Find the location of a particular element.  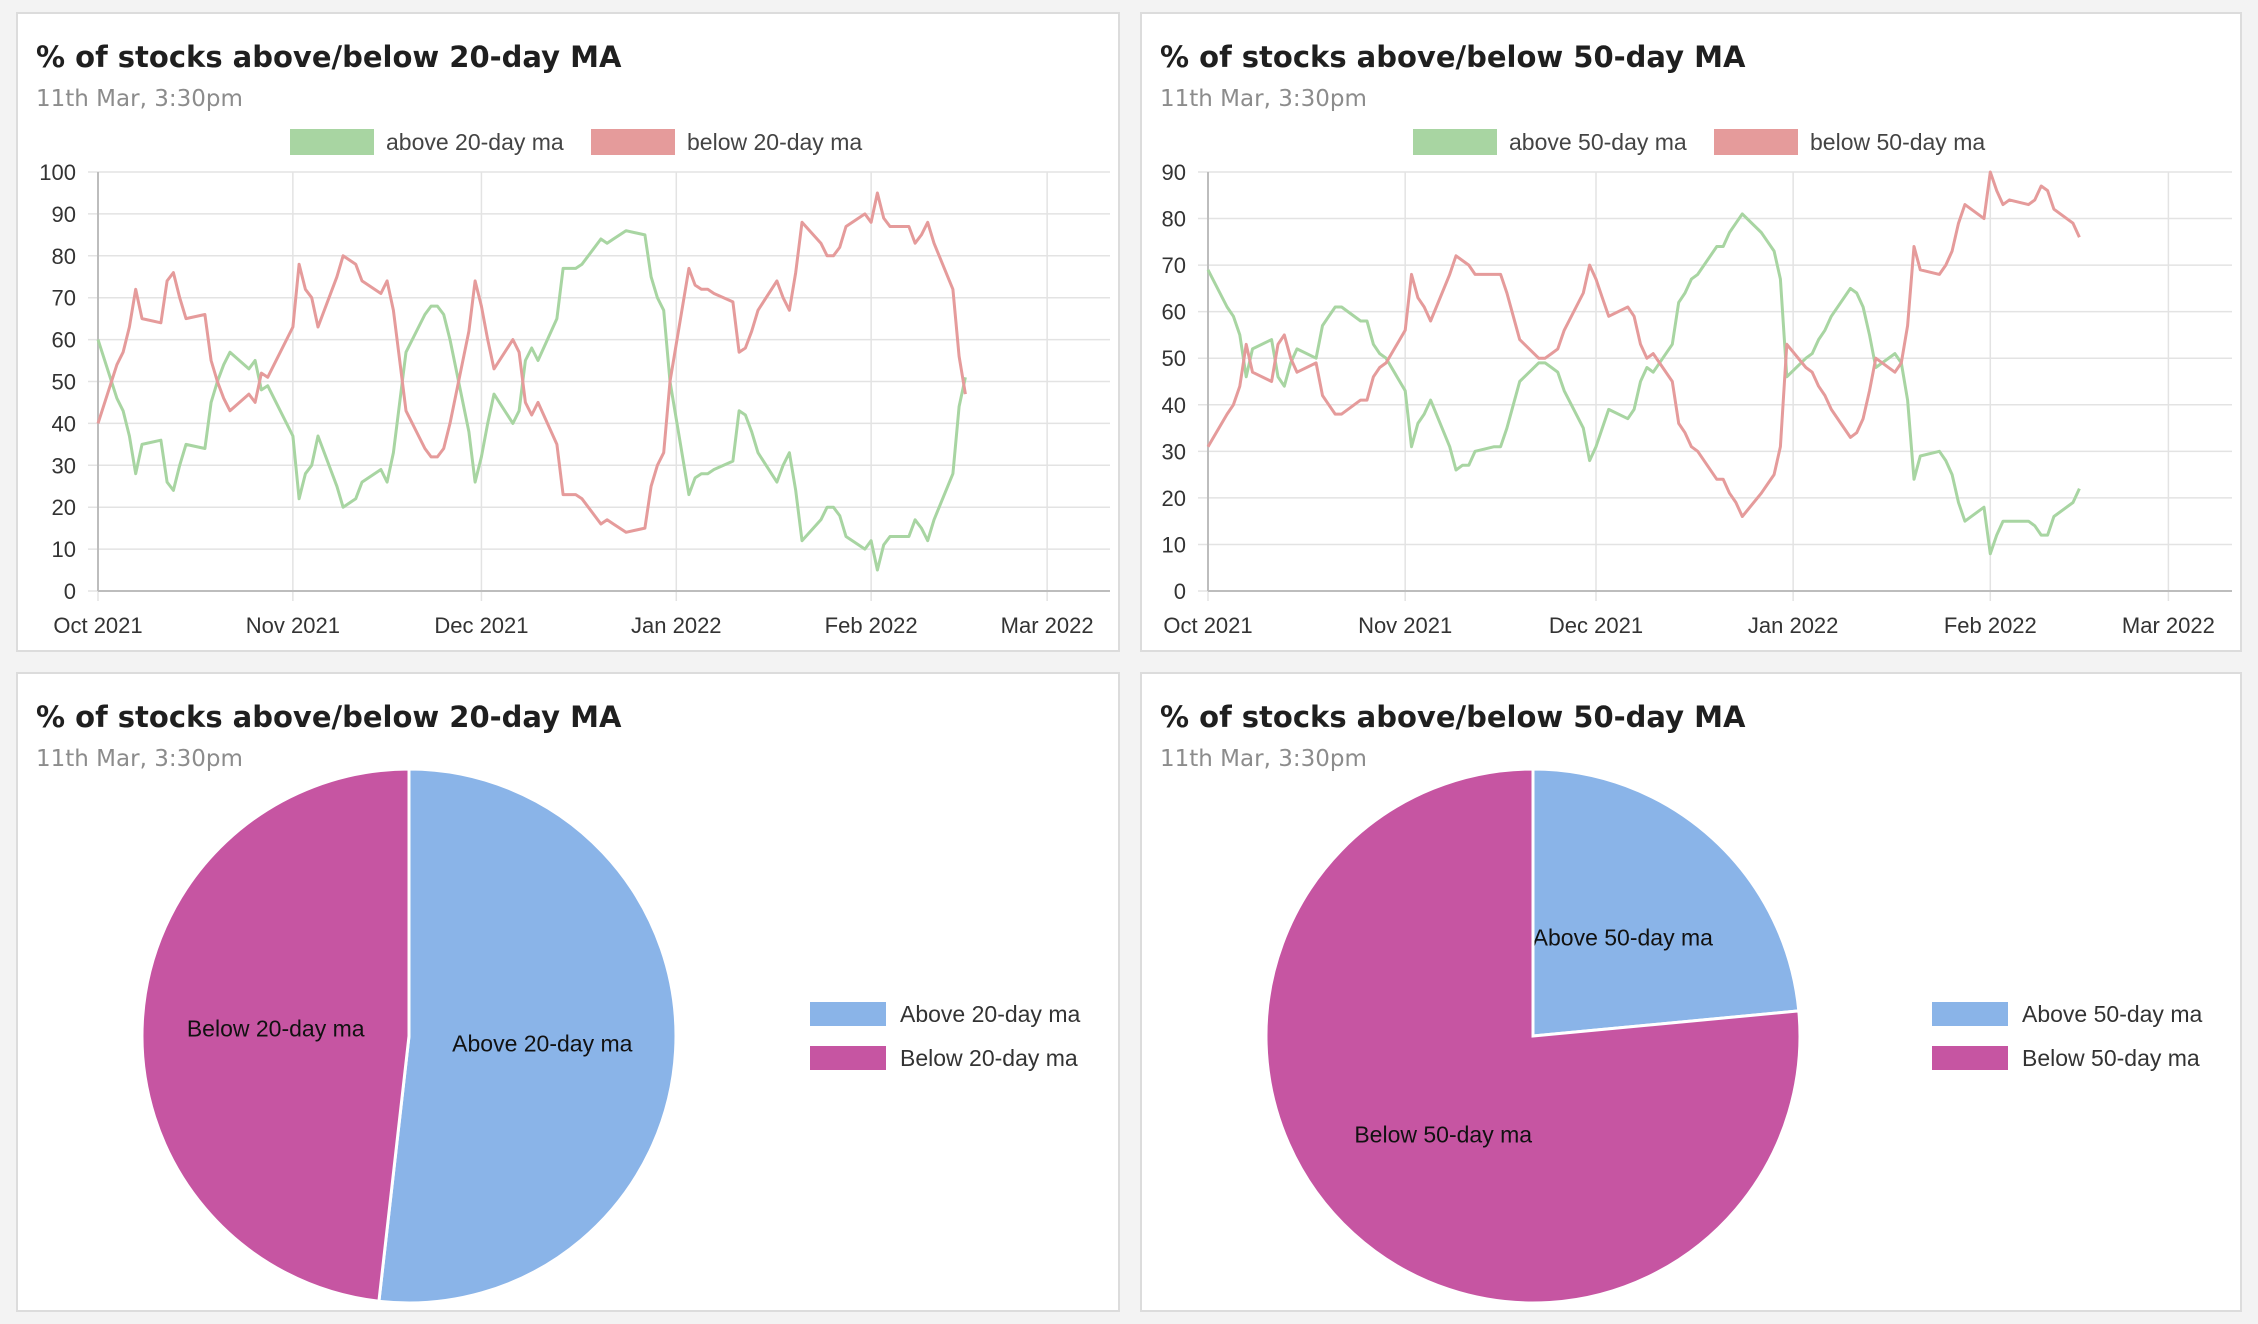

y-tick-label: 100 is located at coordinates (57, 172).